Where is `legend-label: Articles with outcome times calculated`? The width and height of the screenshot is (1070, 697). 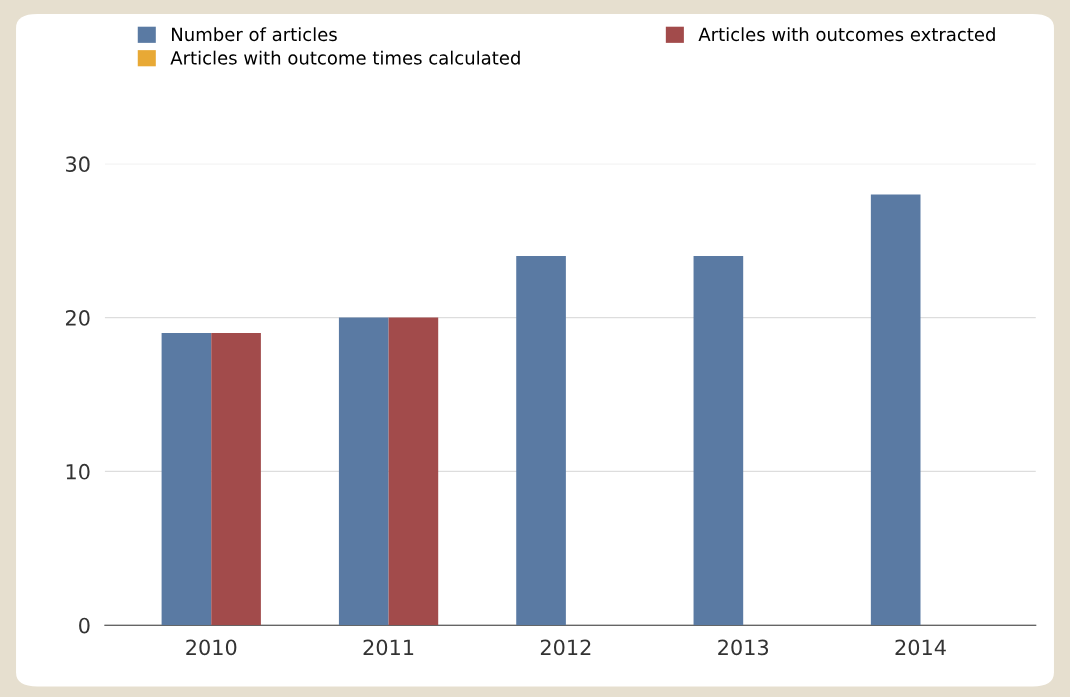
legend-label: Articles with outcome times calculated is located at coordinates (345, 57).